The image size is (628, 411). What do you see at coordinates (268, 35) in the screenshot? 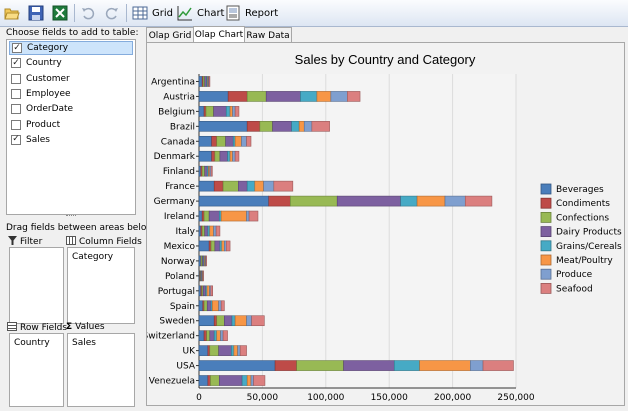
I see `tab-raw-data: Raw Data` at bounding box center [268, 35].